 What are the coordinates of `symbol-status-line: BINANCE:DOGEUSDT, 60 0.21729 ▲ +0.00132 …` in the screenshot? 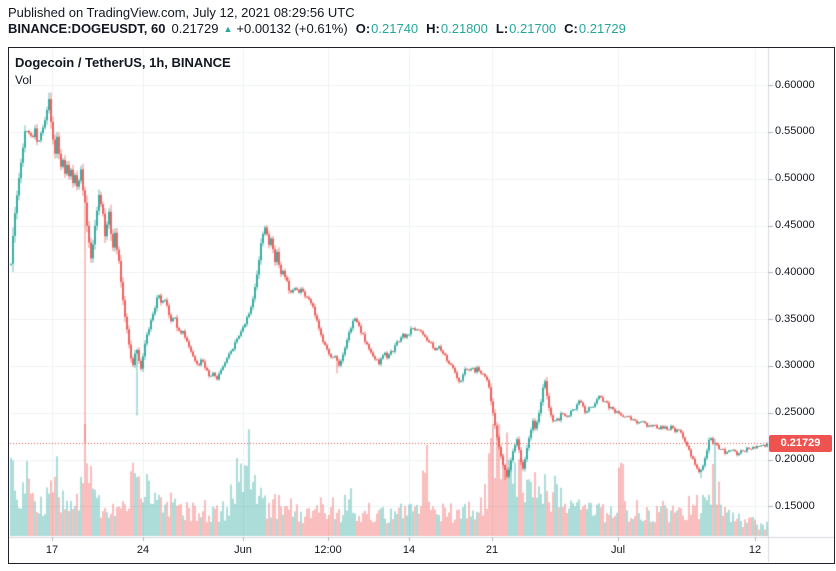 It's located at (317, 29).